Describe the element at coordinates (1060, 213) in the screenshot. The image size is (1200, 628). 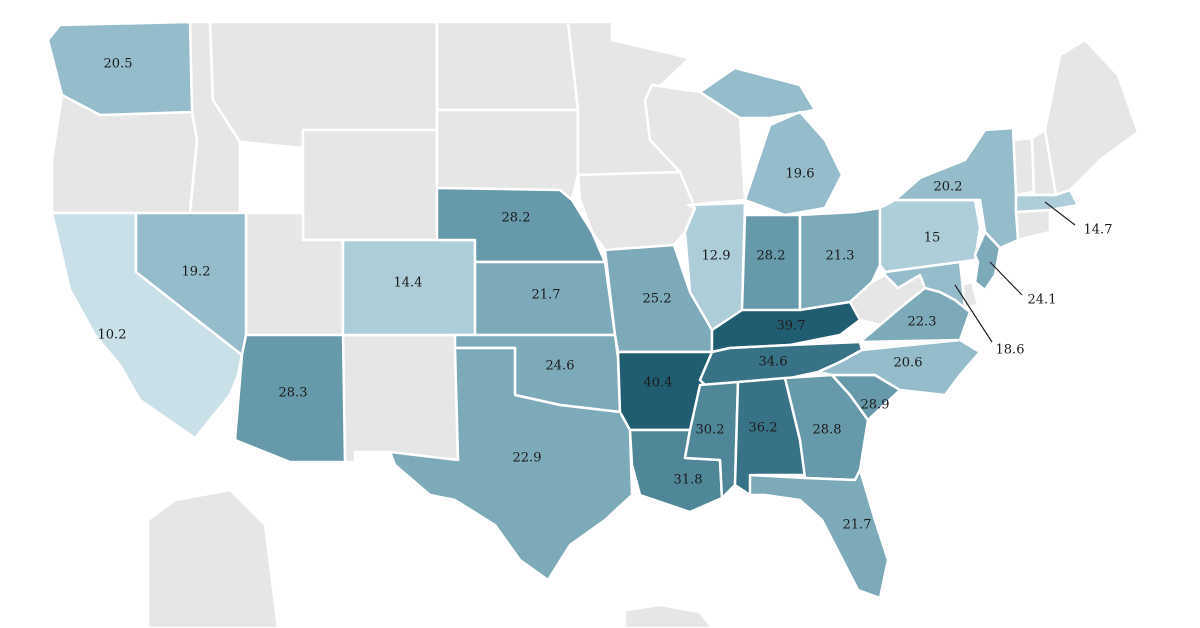
I see `leader-MA` at that location.